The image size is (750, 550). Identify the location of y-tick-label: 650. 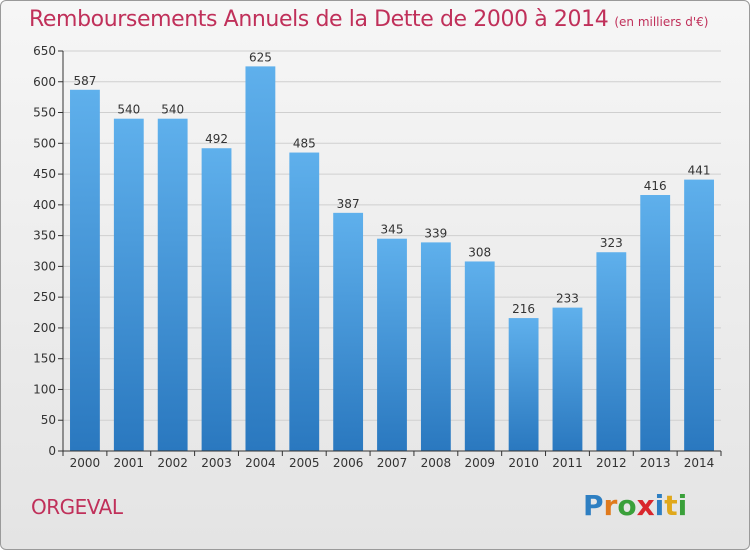
(44, 51).